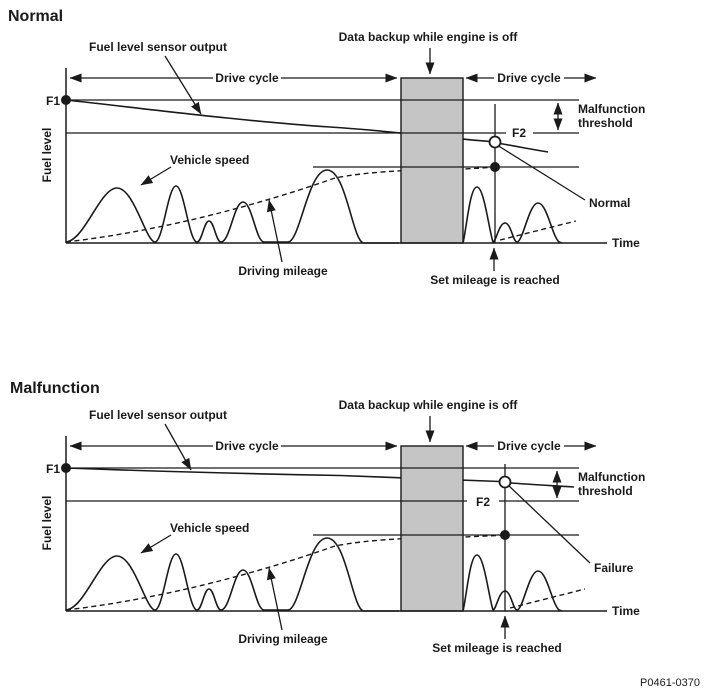 This screenshot has height=697, width=708. Describe the element at coordinates (35, 16) in the screenshot. I see `panel-title: Normal` at that location.